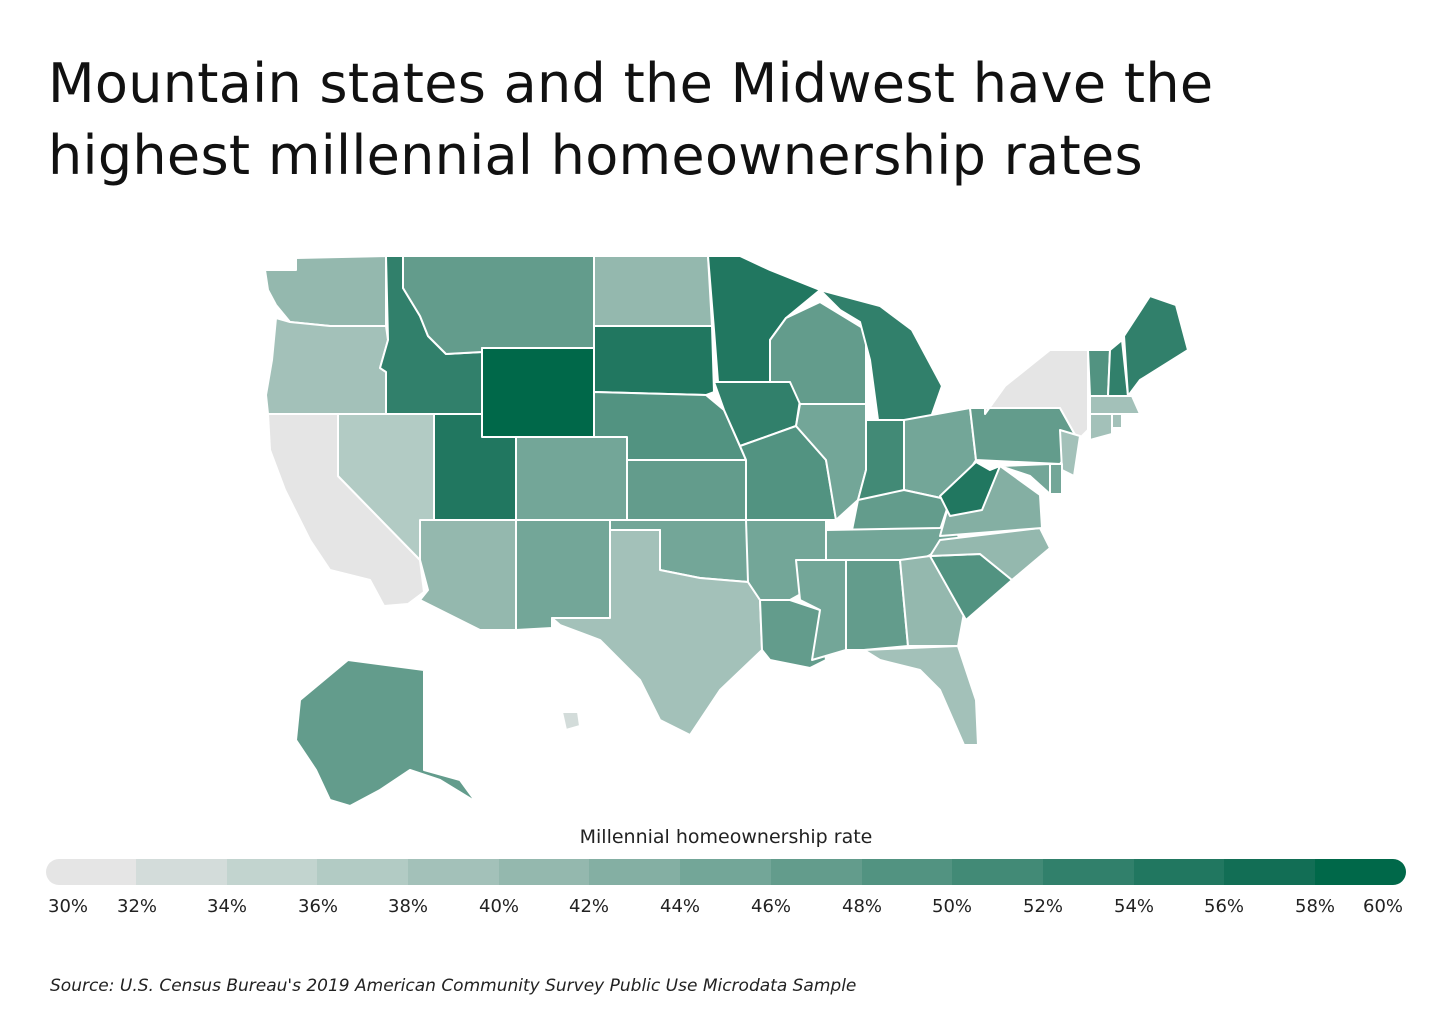  Describe the element at coordinates (538, 392) in the screenshot. I see `state-wy` at that location.